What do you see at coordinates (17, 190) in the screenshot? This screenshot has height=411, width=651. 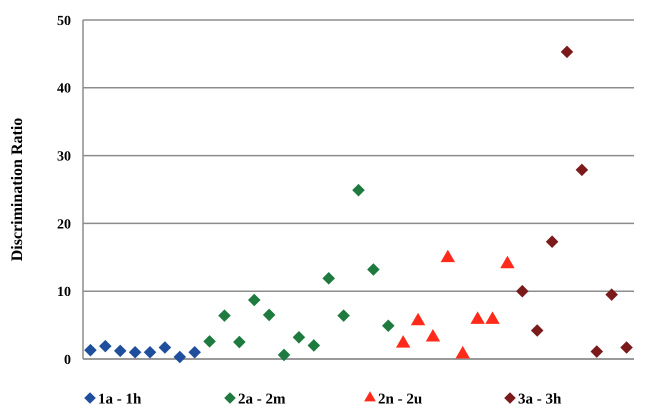 I see `y-axis-title: Discrimination Ratio` at bounding box center [17, 190].